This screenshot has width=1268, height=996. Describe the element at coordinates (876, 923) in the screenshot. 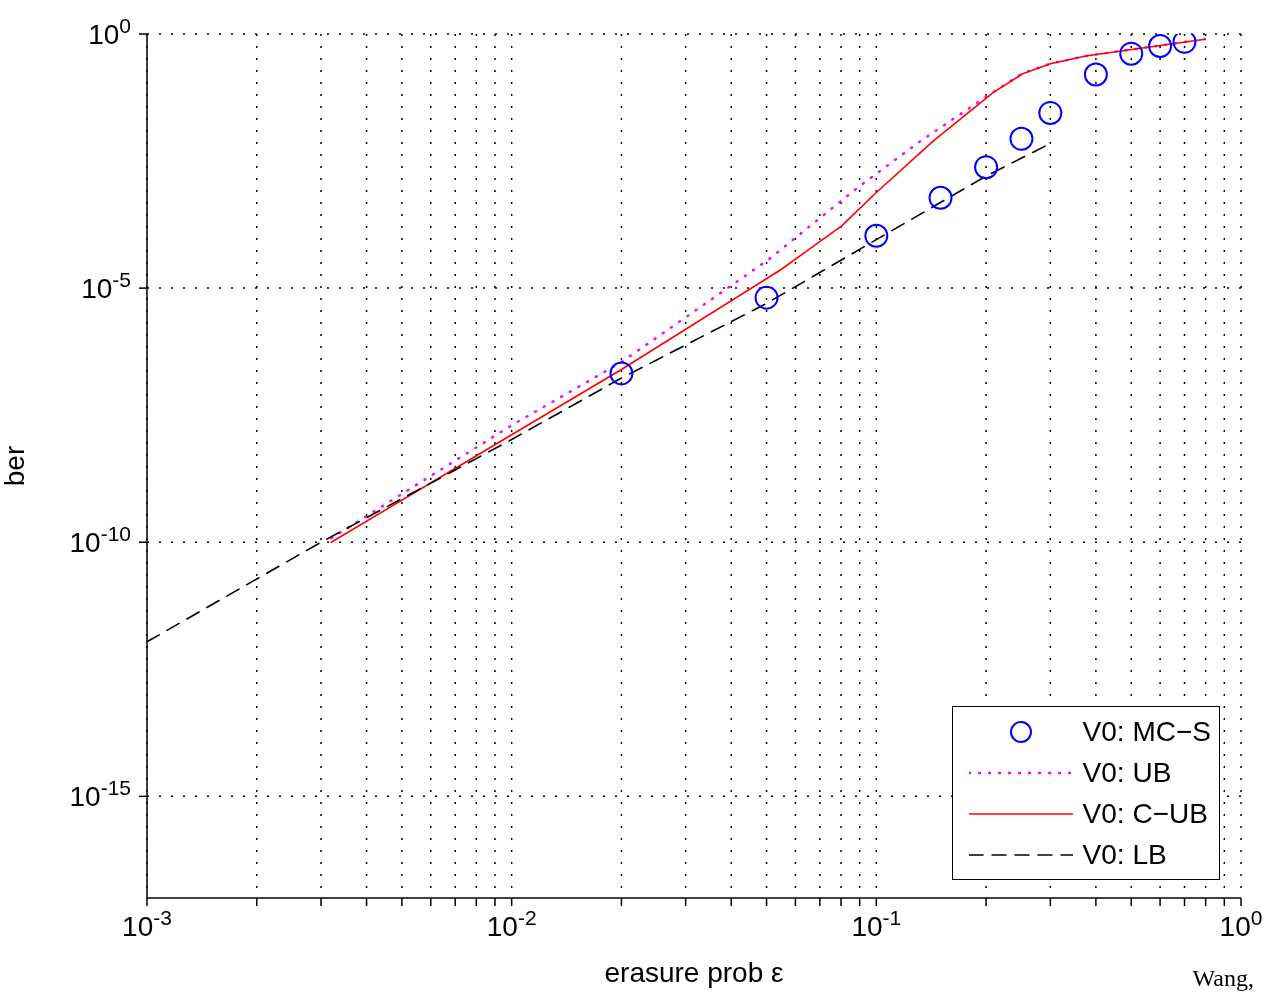

I see `x-tick-label: 10$^{-1}$` at that location.